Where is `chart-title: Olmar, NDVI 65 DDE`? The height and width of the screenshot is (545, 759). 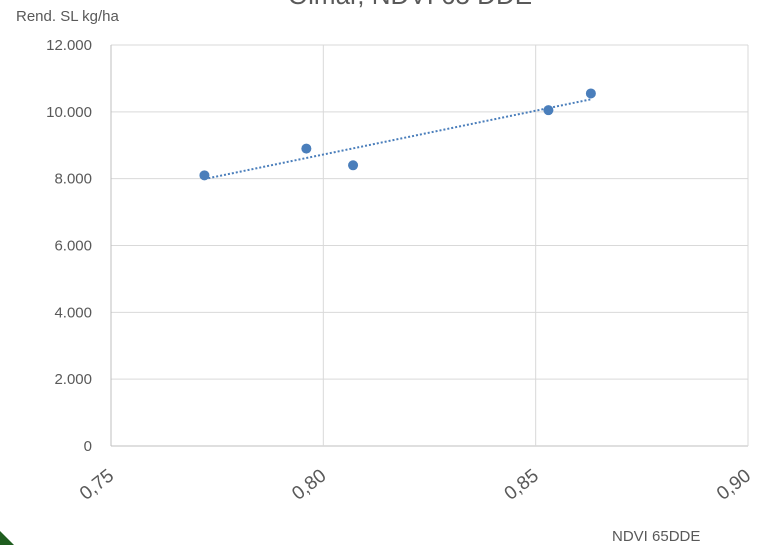
chart-title: Olmar, NDVI 65 DDE is located at coordinates (410, 5).